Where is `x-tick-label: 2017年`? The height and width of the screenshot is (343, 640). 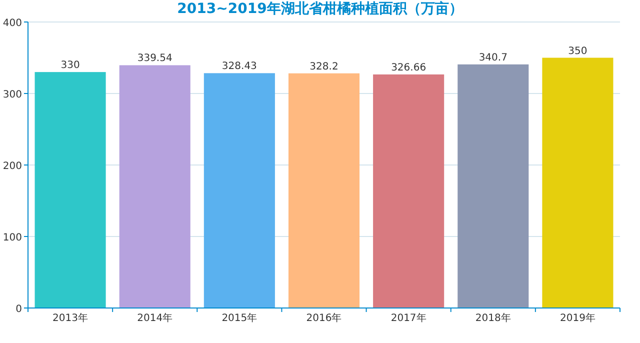 x-tick-label: 2017年 is located at coordinates (408, 318).